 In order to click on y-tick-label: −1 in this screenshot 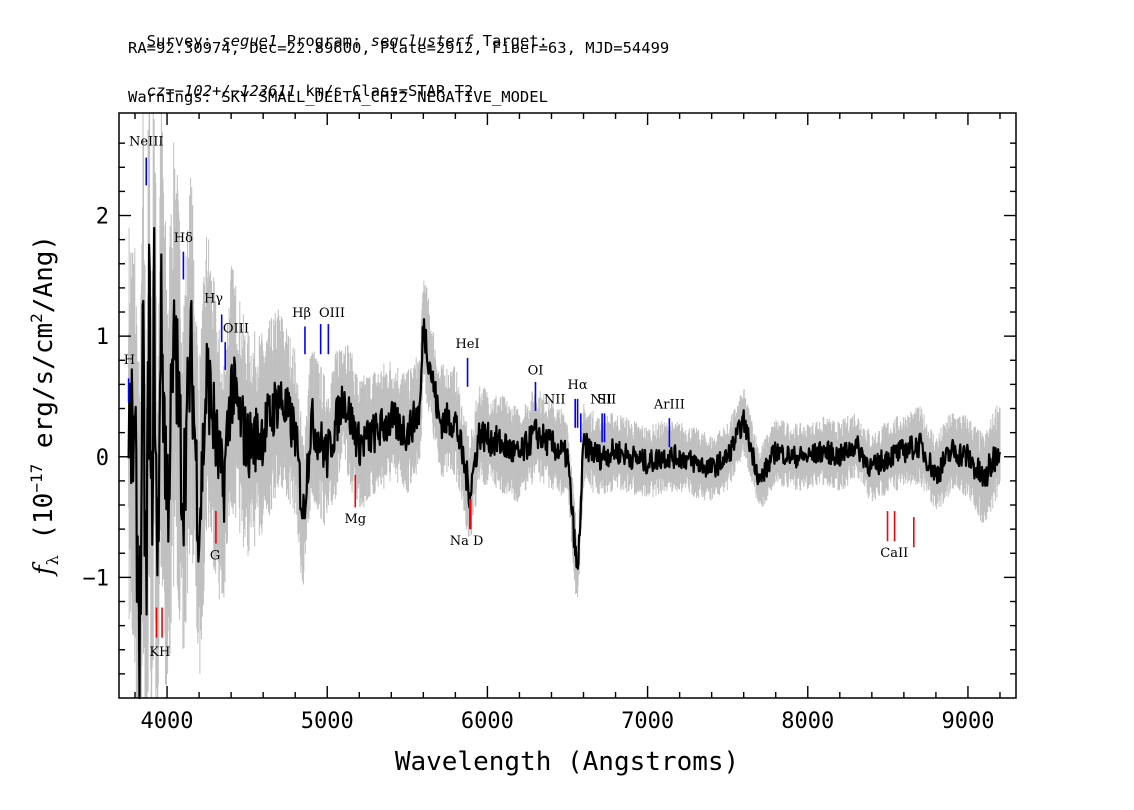, I will do `click(96, 578)`.